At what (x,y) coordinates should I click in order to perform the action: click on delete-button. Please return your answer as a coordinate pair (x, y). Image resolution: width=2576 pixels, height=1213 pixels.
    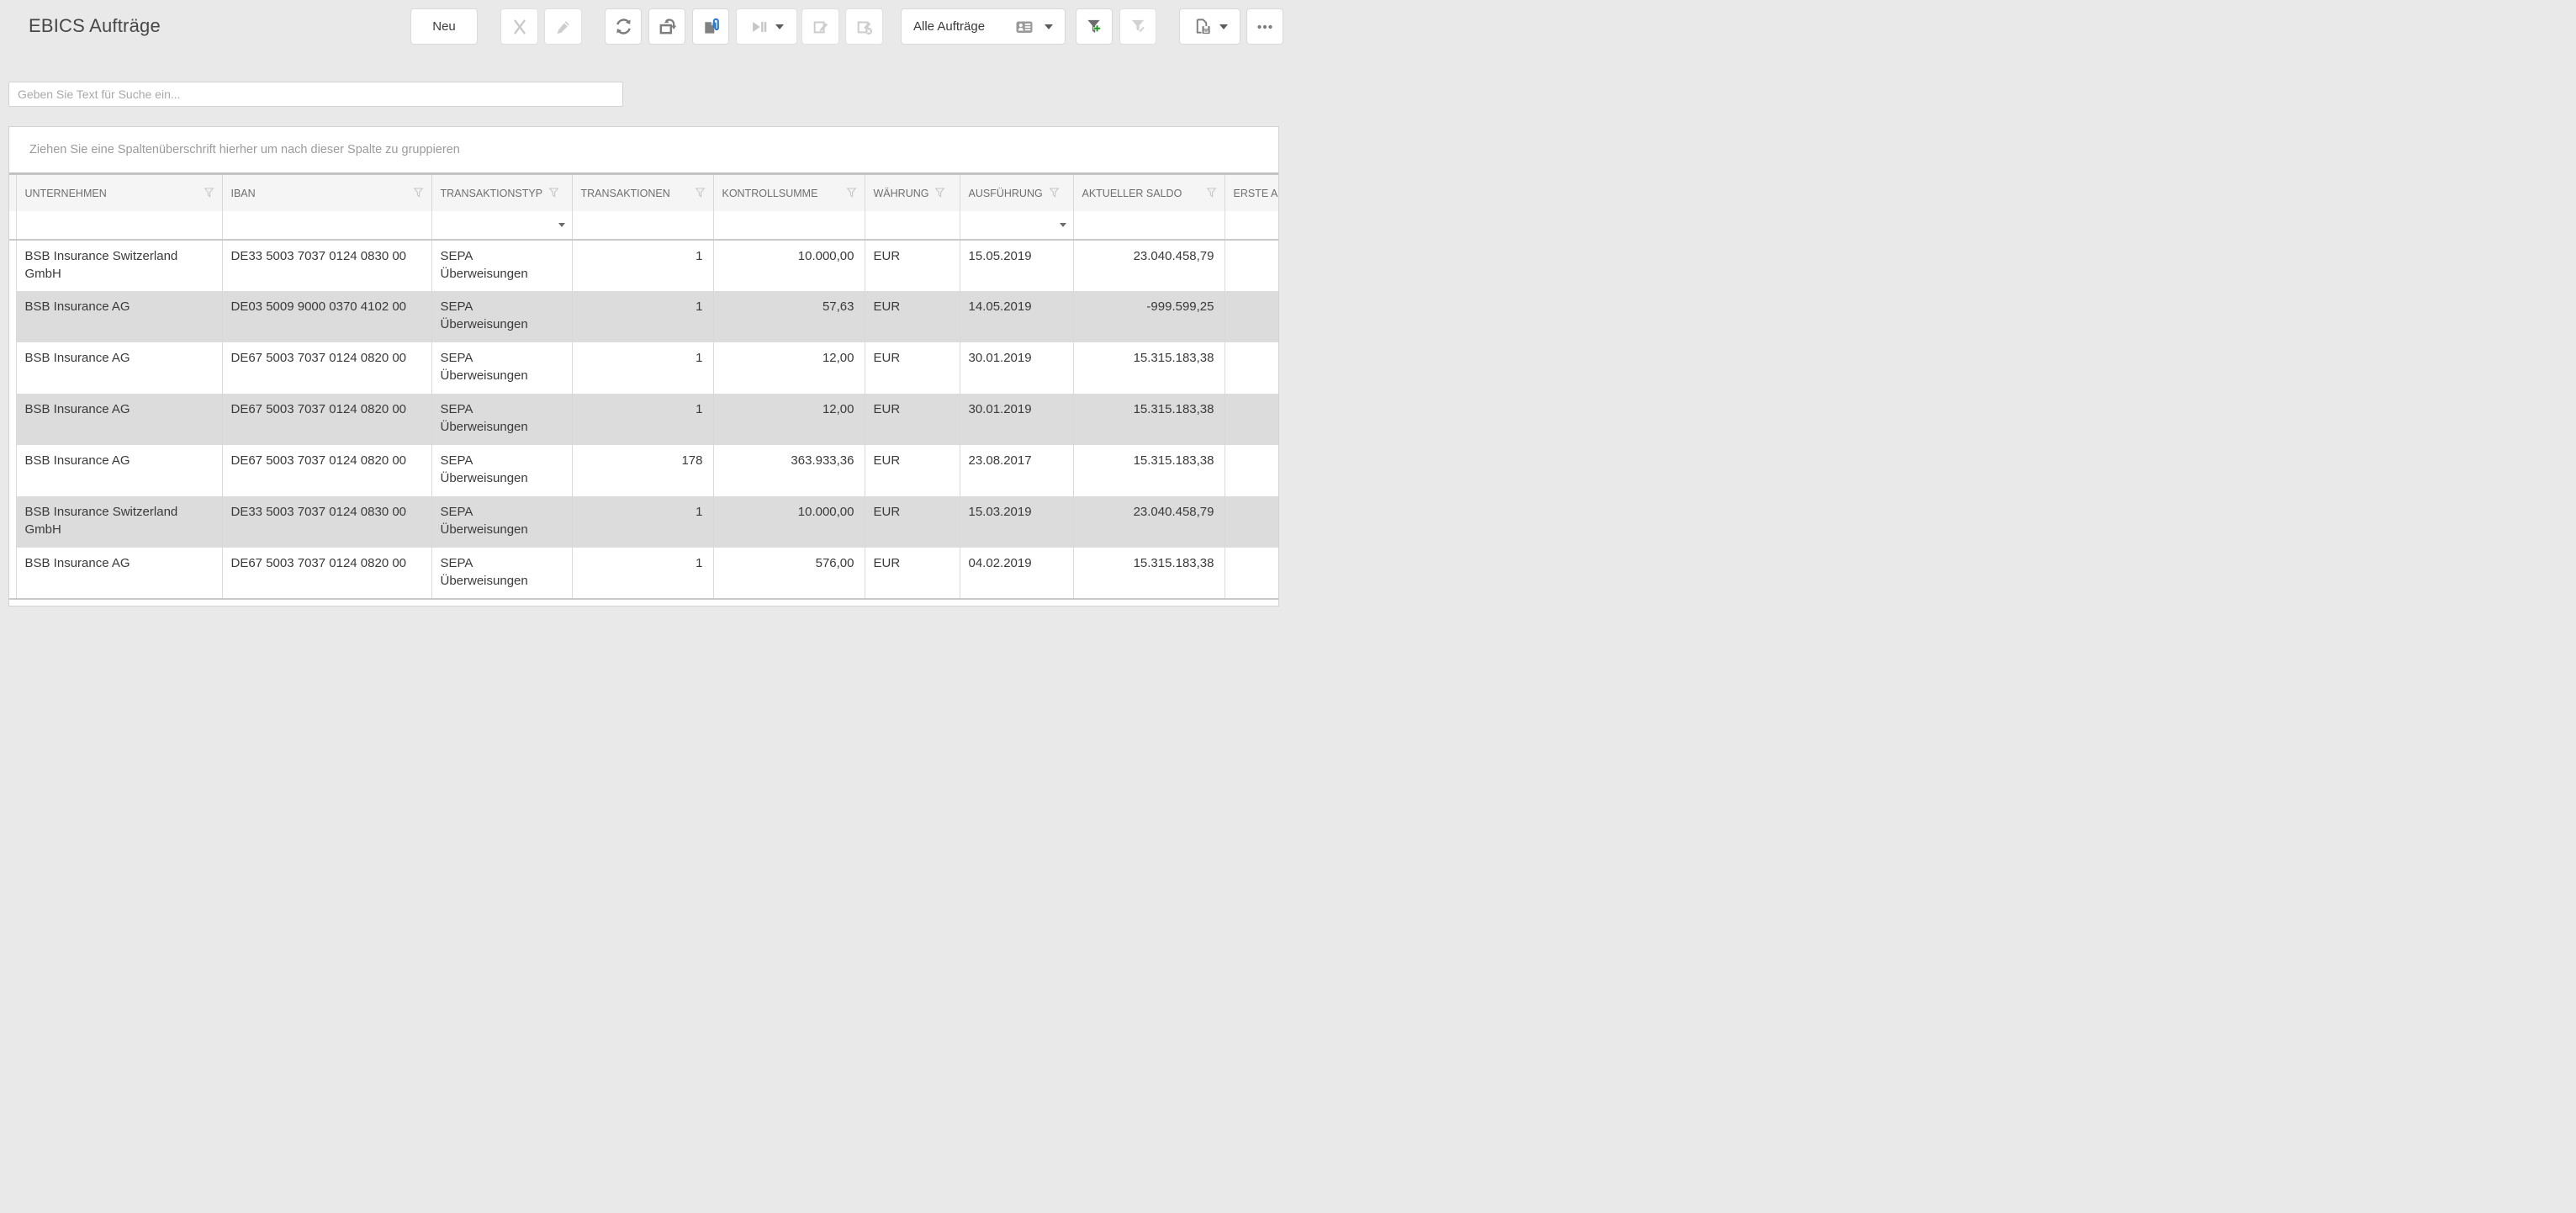
    Looking at the image, I should click on (519, 26).